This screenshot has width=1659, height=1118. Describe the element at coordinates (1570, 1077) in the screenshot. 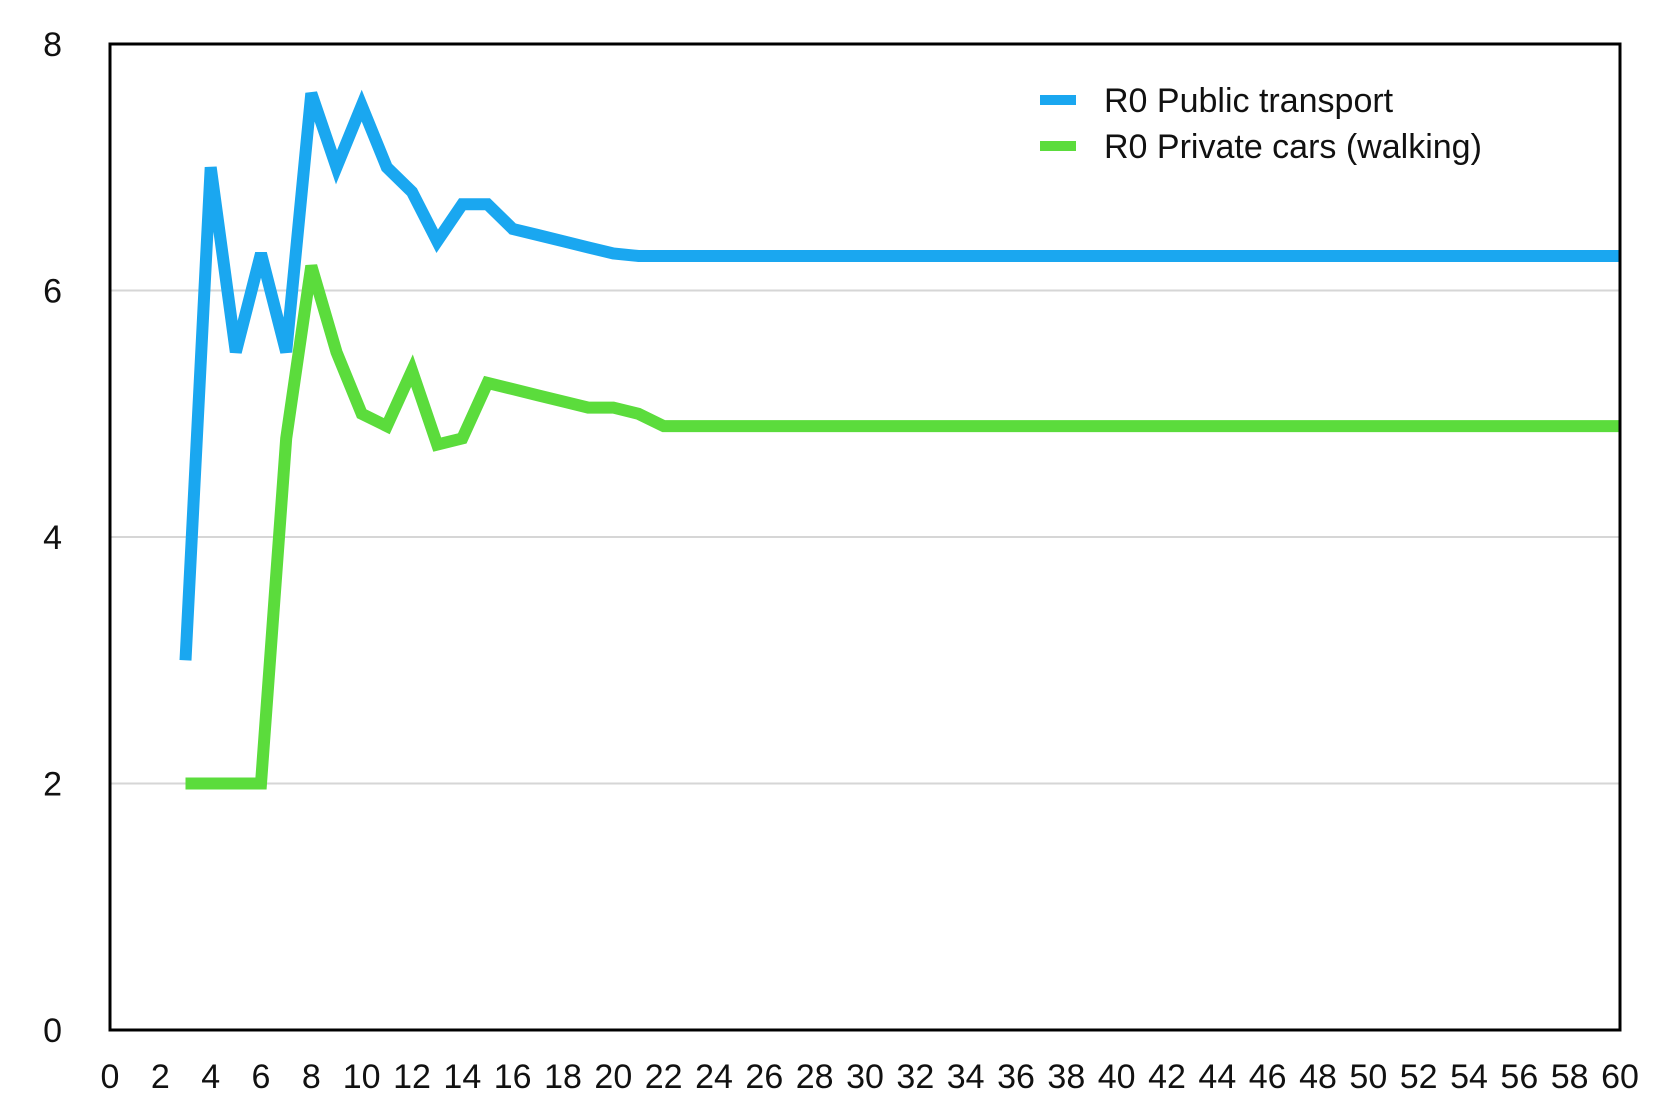

I see `x-tick-label: 58` at that location.